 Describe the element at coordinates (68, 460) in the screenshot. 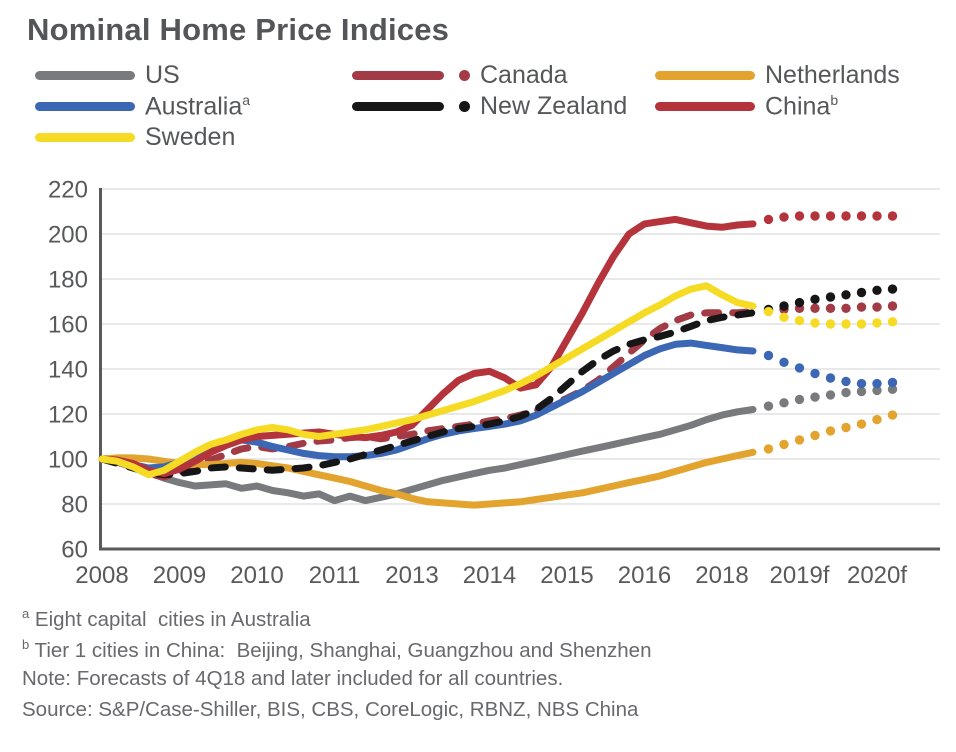

I see `y-tick-label: 100` at that location.